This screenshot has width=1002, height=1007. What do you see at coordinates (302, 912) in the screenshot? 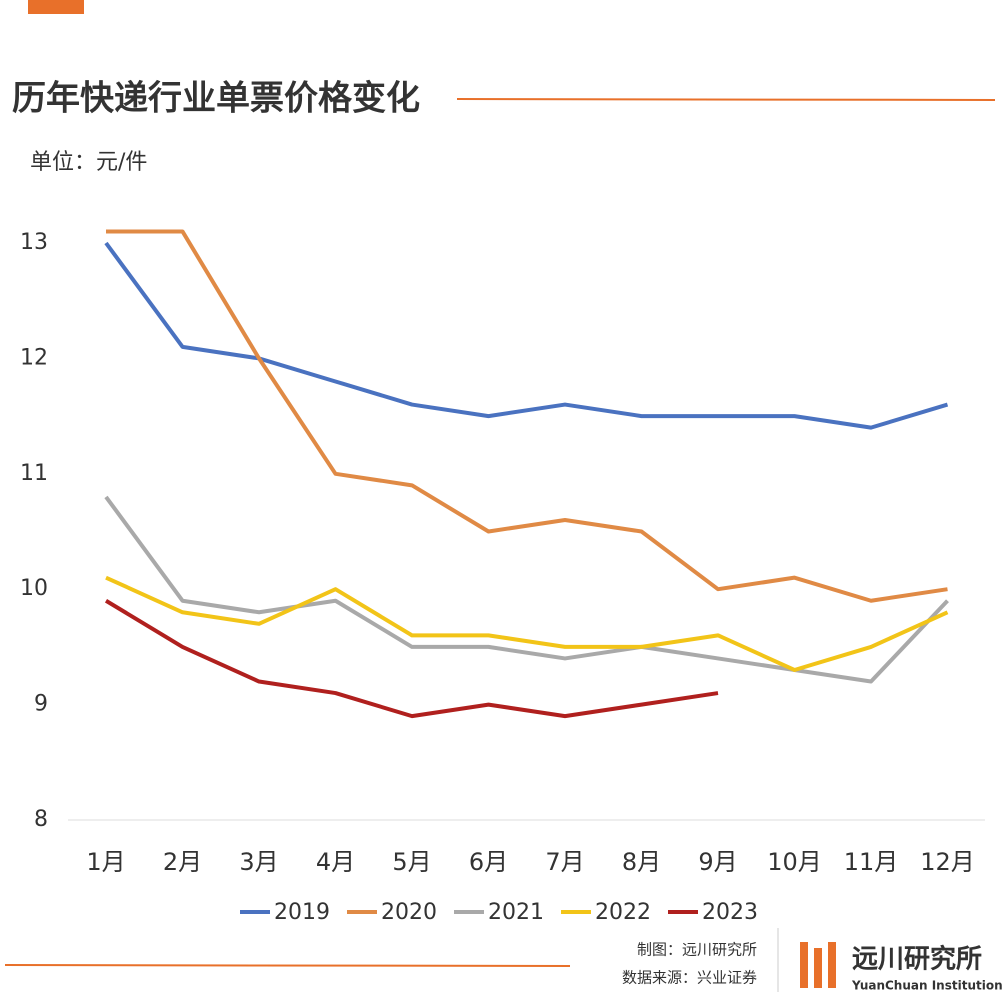
I see `legend-label: 2019` at bounding box center [302, 912].